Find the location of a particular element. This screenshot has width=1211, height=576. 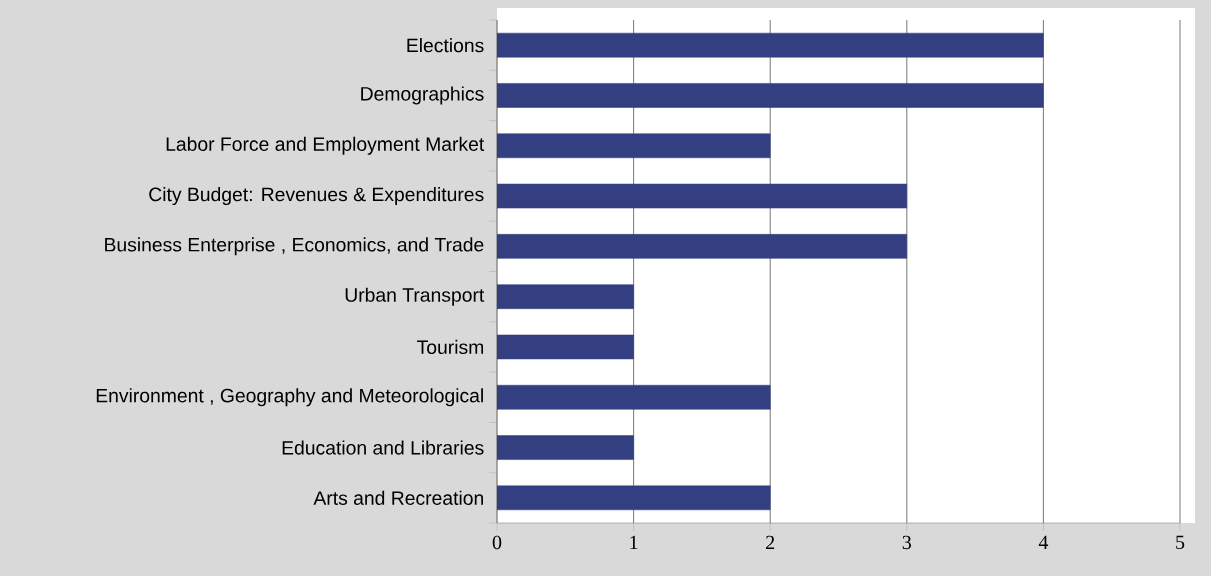

x-tick-label: 2 is located at coordinates (770, 542).